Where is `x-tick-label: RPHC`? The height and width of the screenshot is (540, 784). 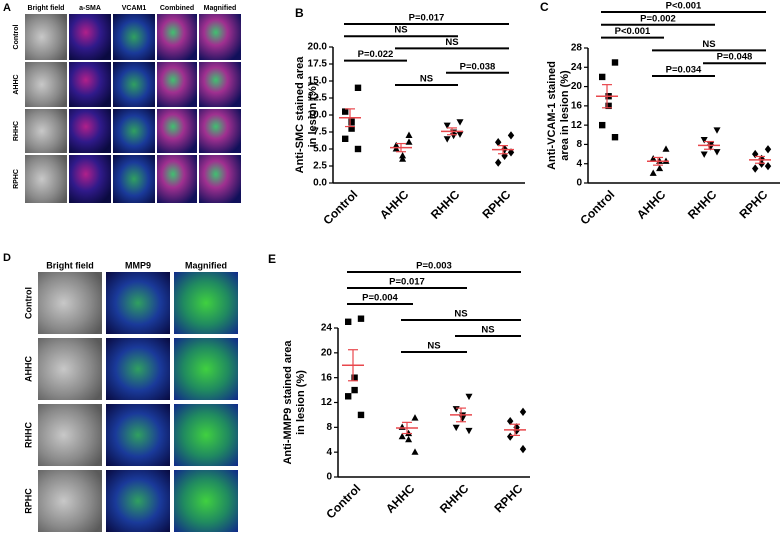
x-tick-label: RPHC is located at coordinates (753, 204).